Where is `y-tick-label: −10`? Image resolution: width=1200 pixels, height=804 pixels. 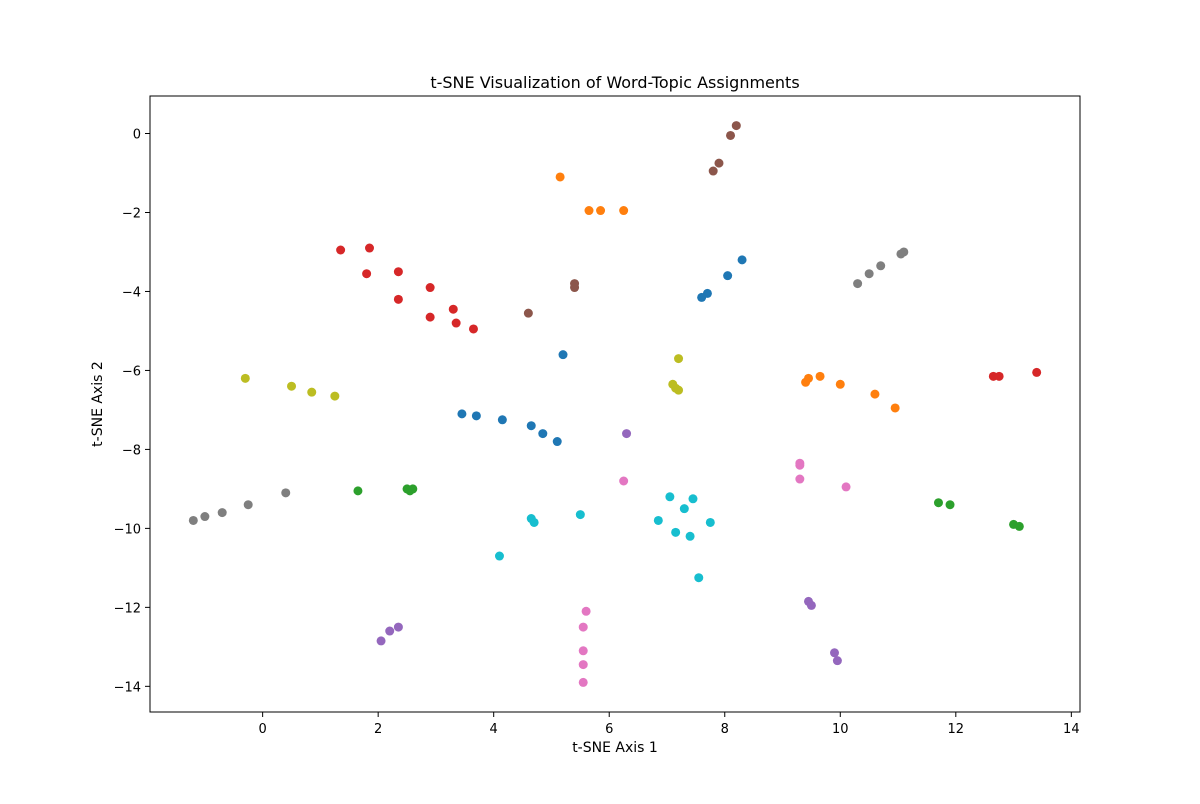
y-tick-label: −10 is located at coordinates (127, 529).